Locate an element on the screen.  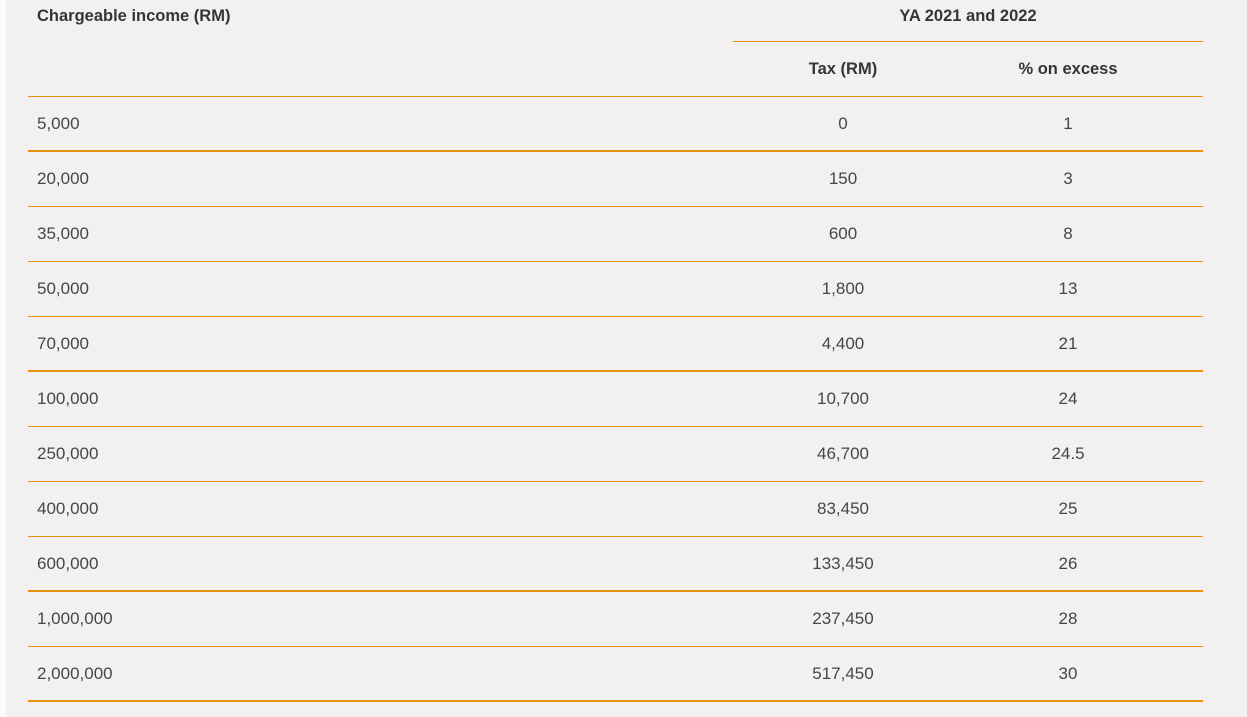
tax-cell: 1,800 is located at coordinates (843, 288).